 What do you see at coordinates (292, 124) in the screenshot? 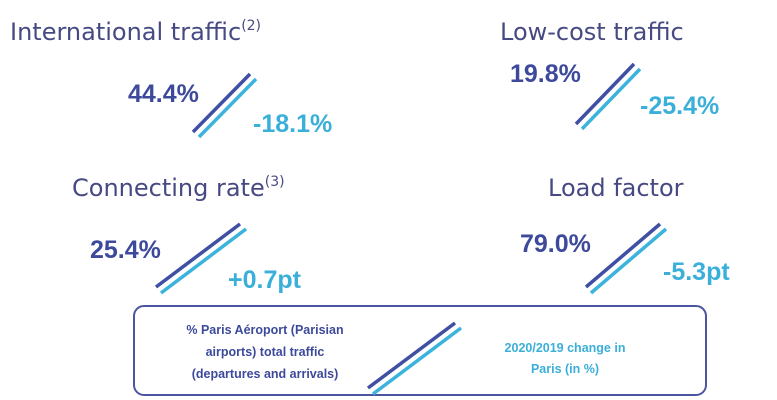
I see `change-value: -18.1%` at bounding box center [292, 124].